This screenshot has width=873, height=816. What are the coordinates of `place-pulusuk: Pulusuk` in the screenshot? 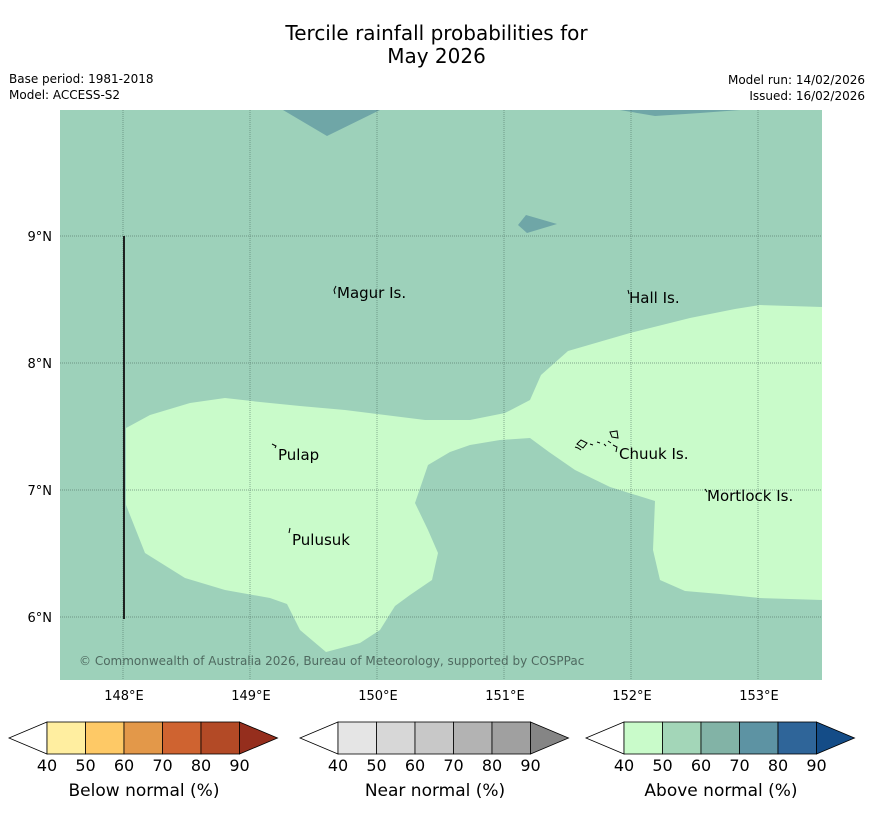 It's located at (321, 540).